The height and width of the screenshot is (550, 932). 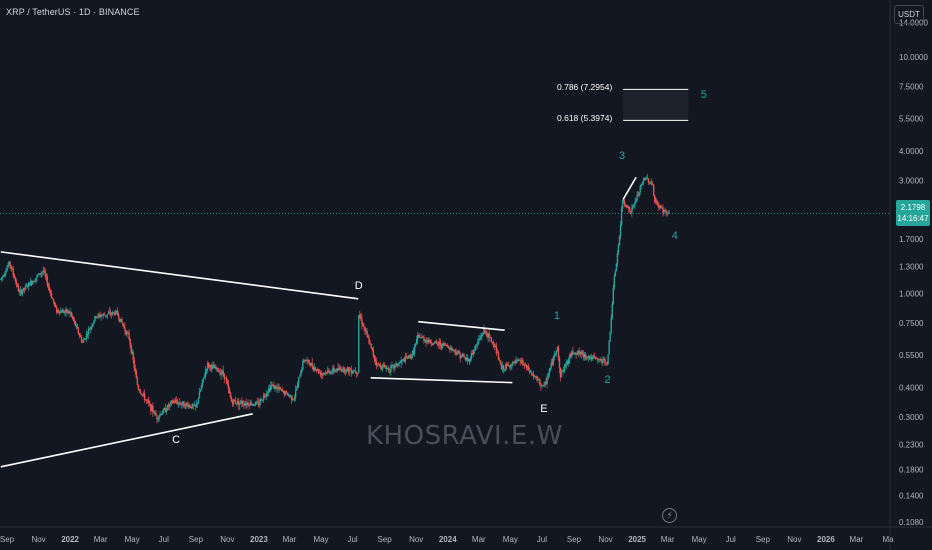 I want to click on wave-label-4: 4, so click(x=674, y=236).